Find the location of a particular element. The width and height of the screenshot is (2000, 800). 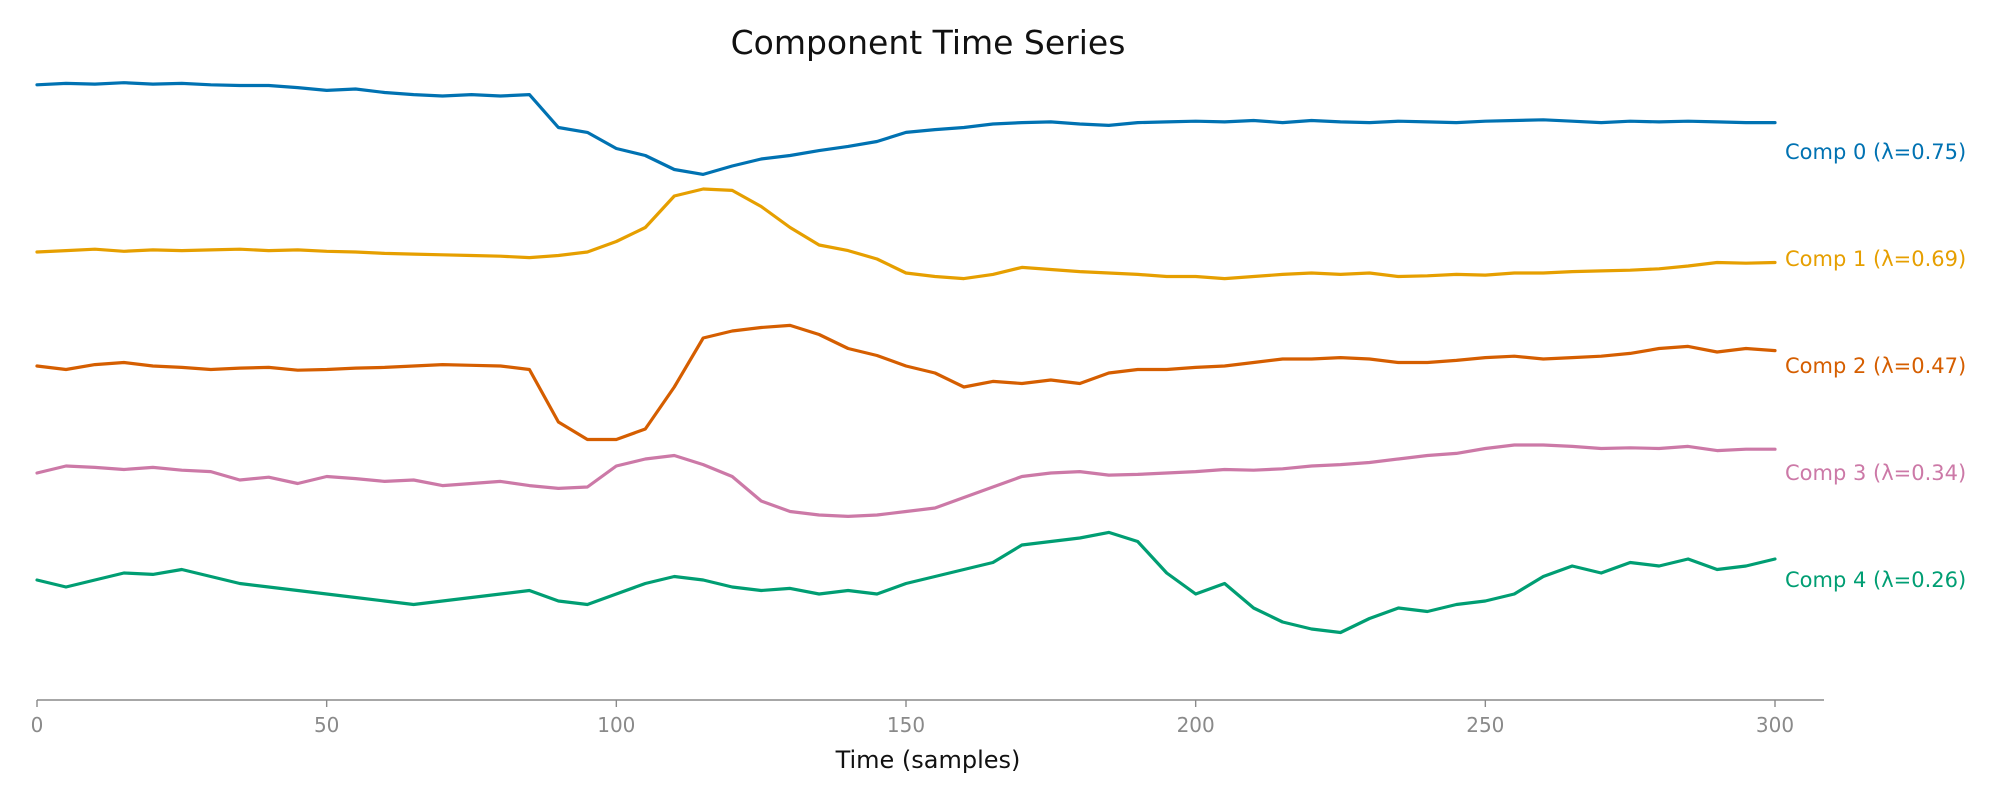

x-tick-label: 300 is located at coordinates (1775, 725).